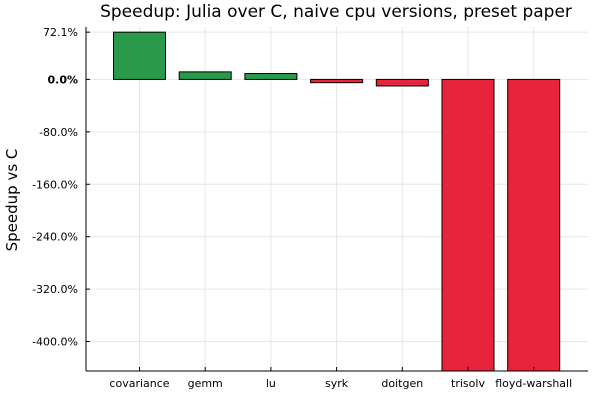 This screenshot has width=600, height=400. I want to click on bar-syrk, so click(337, 81).